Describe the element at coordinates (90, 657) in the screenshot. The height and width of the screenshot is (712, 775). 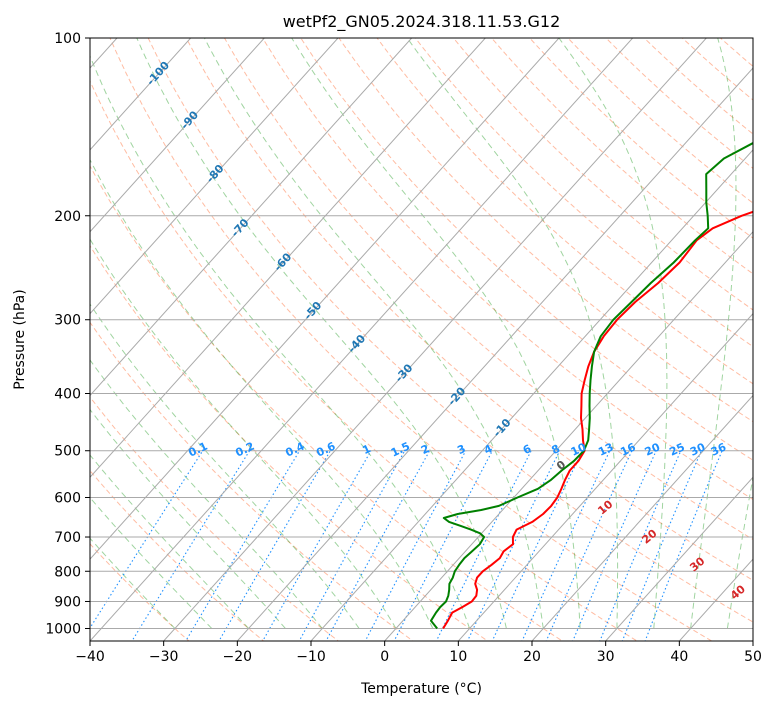
I see `x-tick-label: −40` at that location.